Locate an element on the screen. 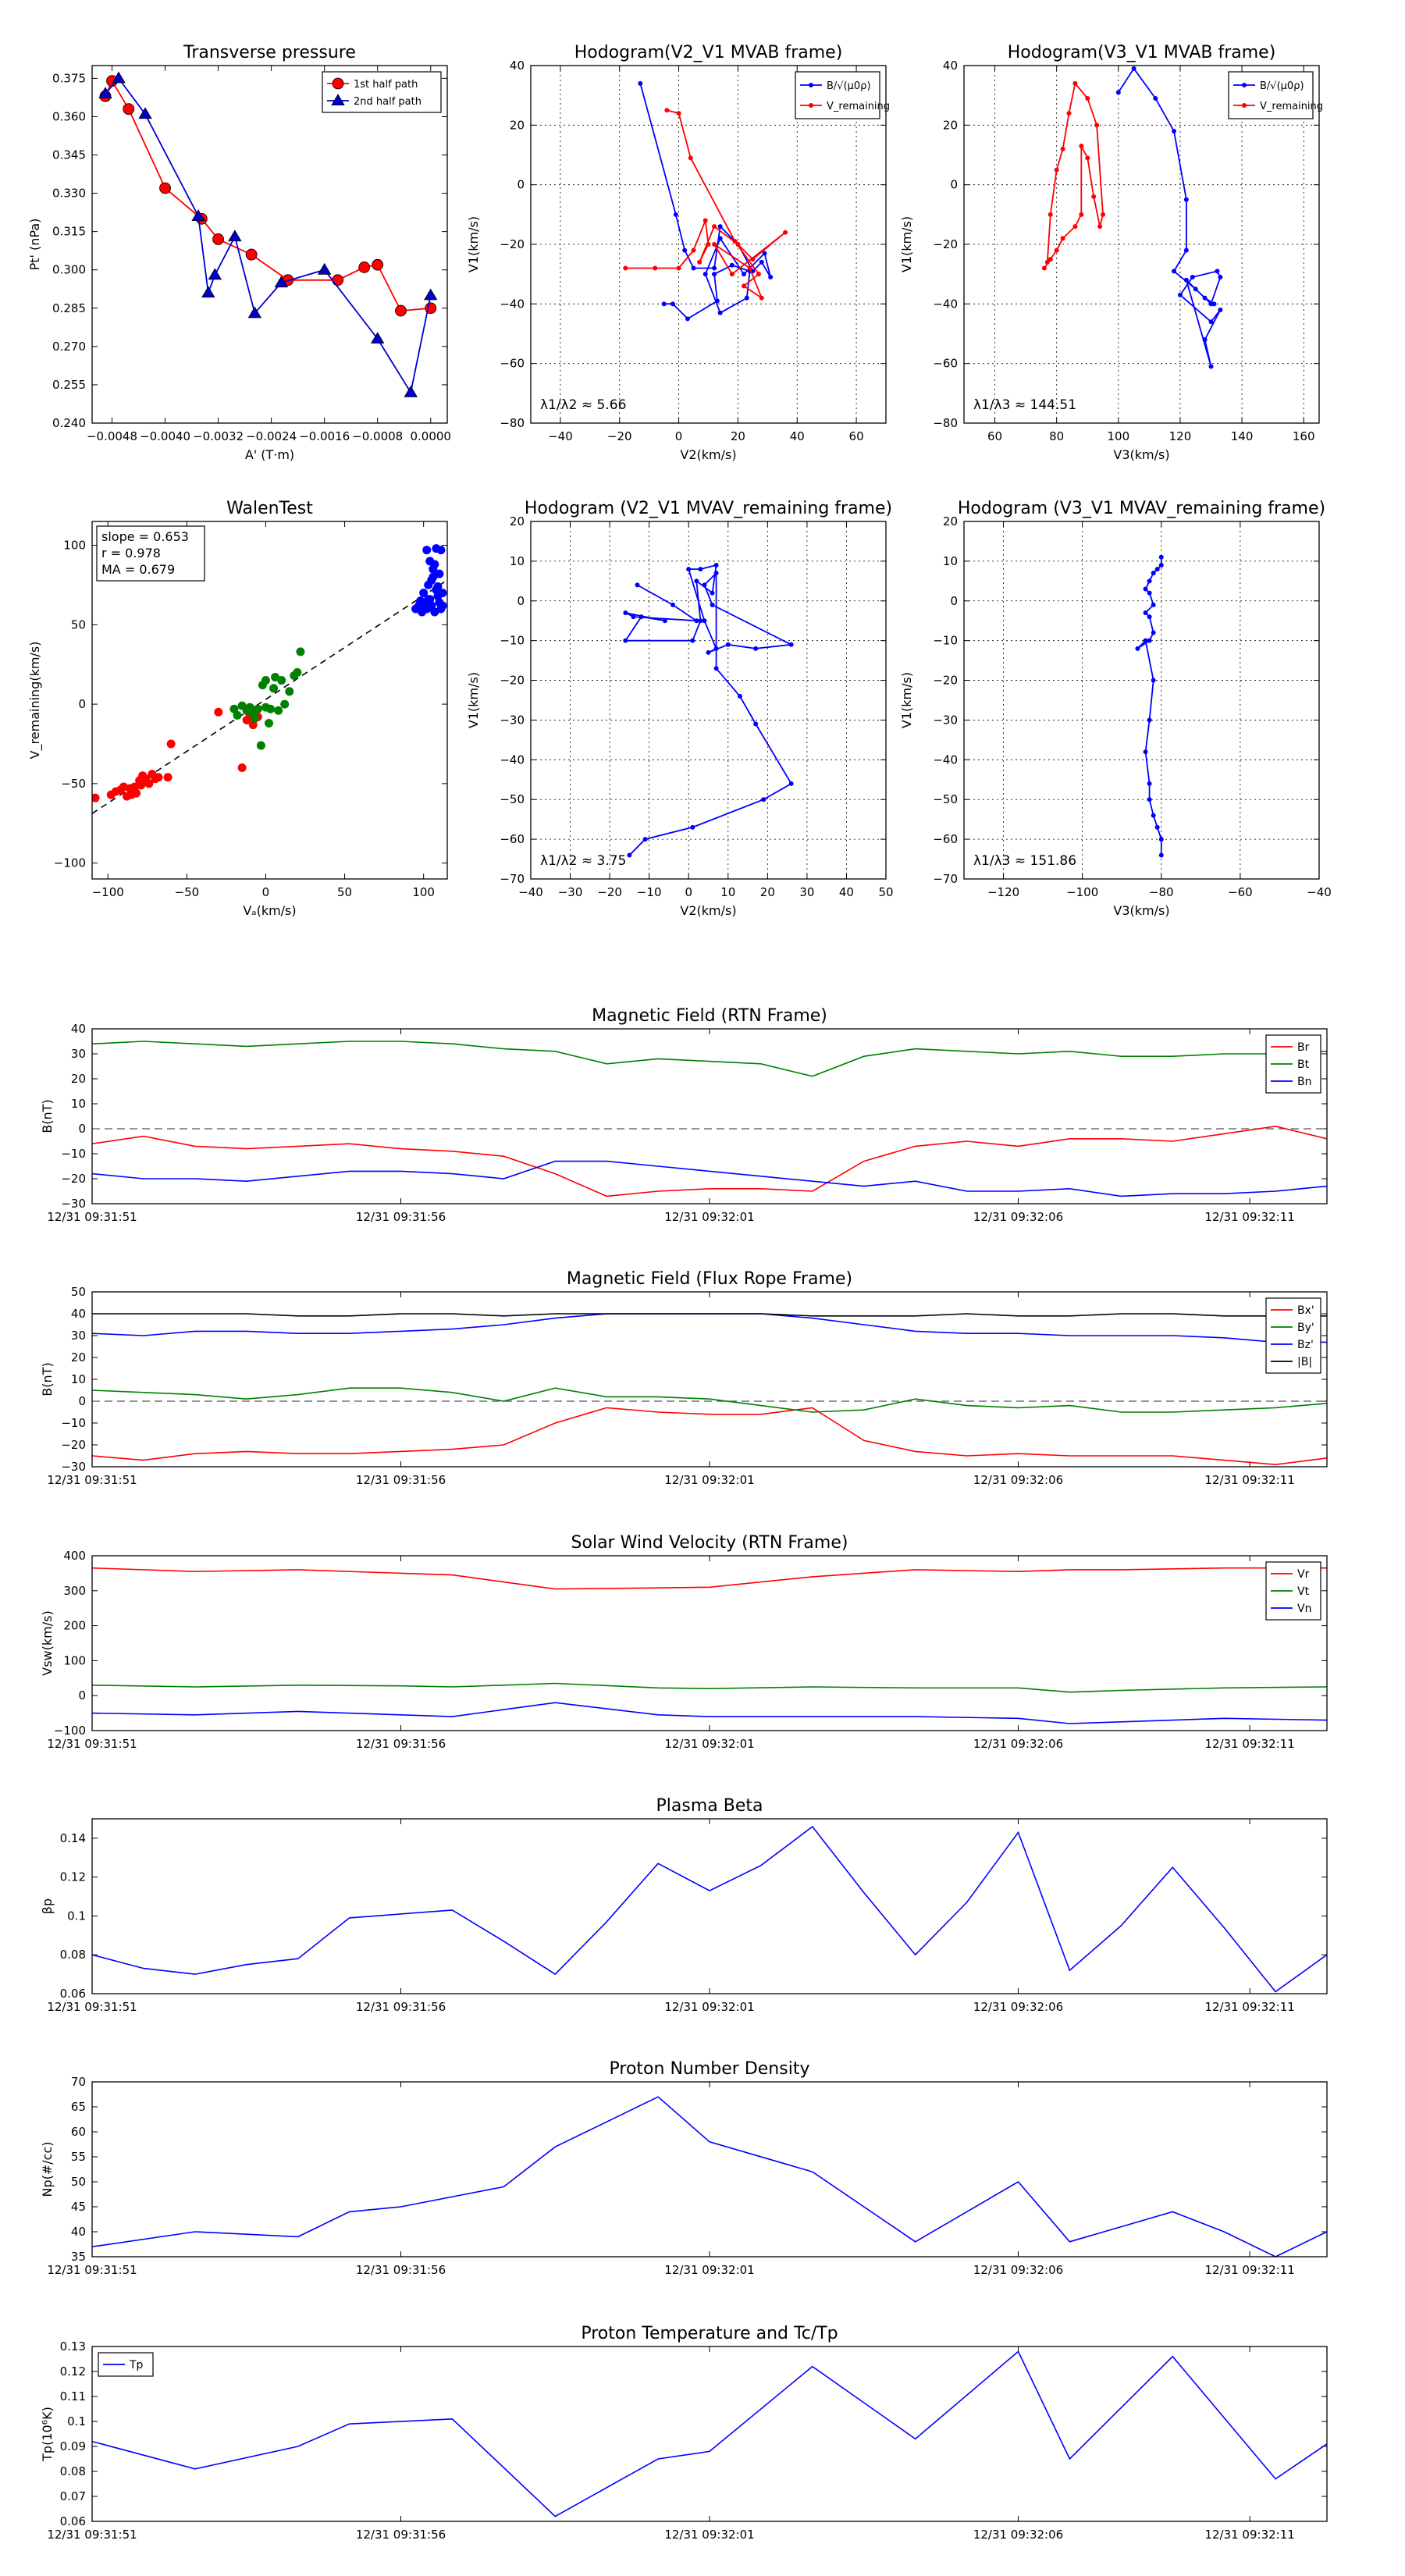 This screenshot has height=2576, width=1405. plot-area is located at coordinates (710, 1116).